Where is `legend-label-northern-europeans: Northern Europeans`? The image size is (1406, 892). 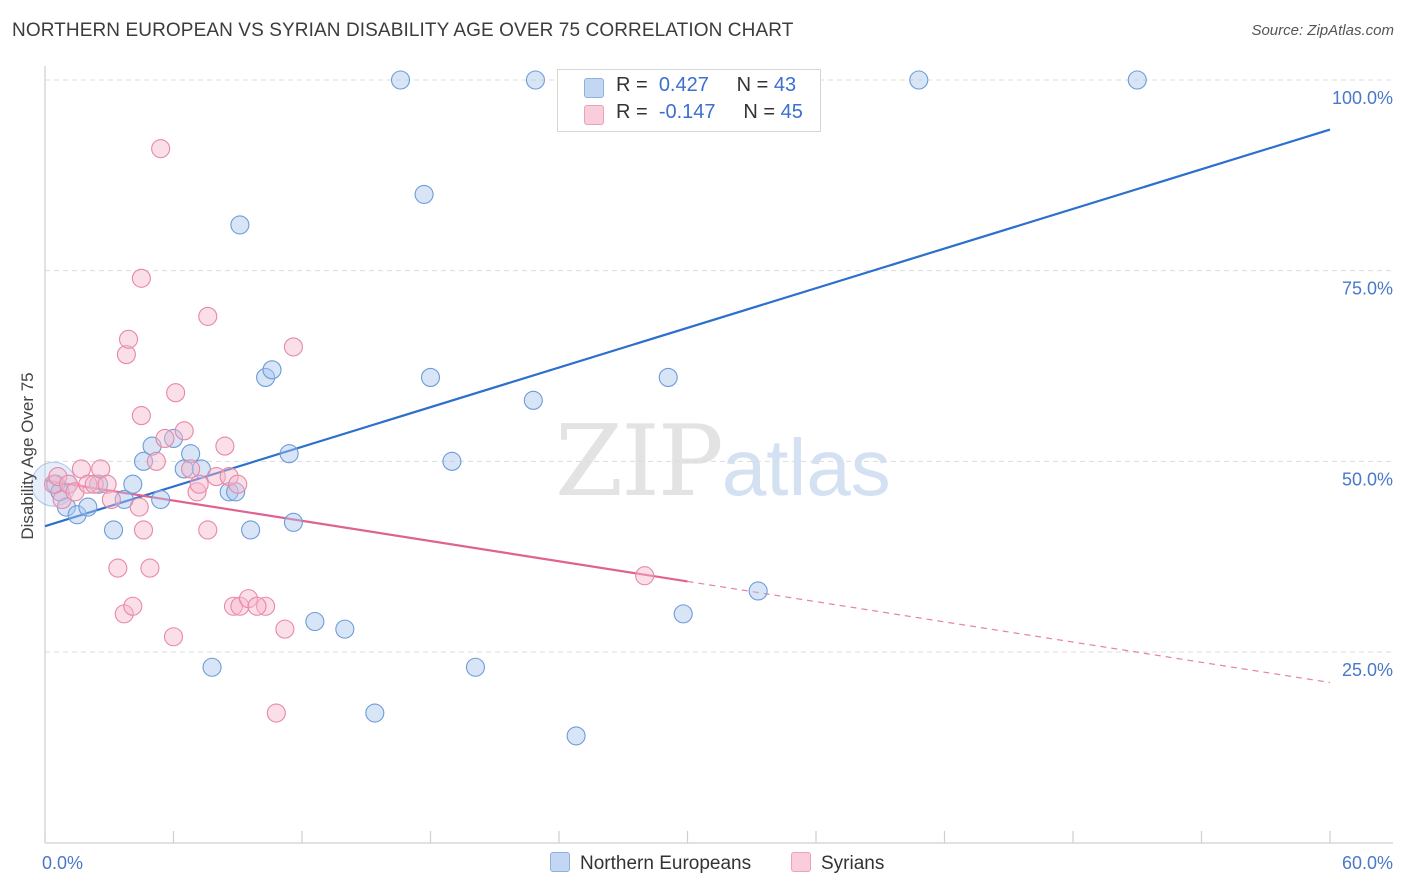
legend-label-northern-europeans: Northern Europeans is located at coordinates (666, 863).